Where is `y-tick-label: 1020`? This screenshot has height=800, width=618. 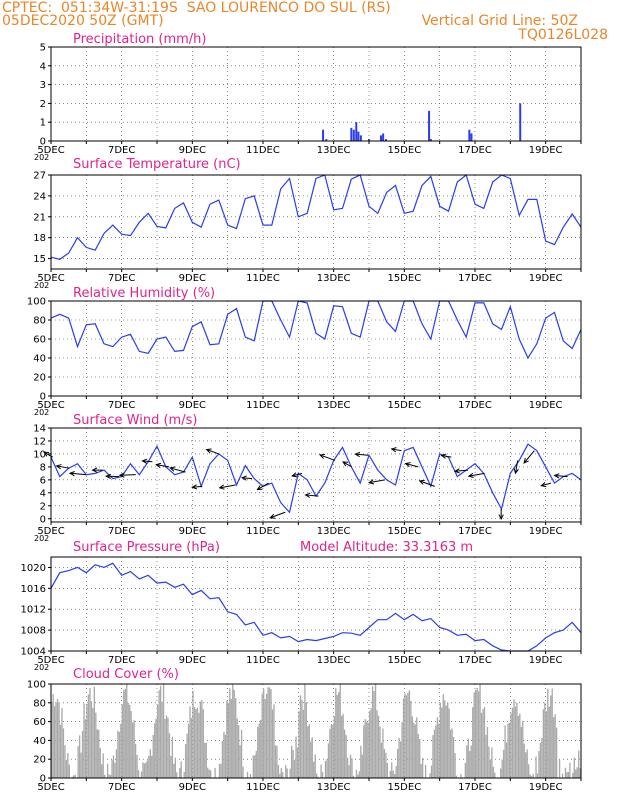
y-tick-label: 1020 is located at coordinates (33, 568).